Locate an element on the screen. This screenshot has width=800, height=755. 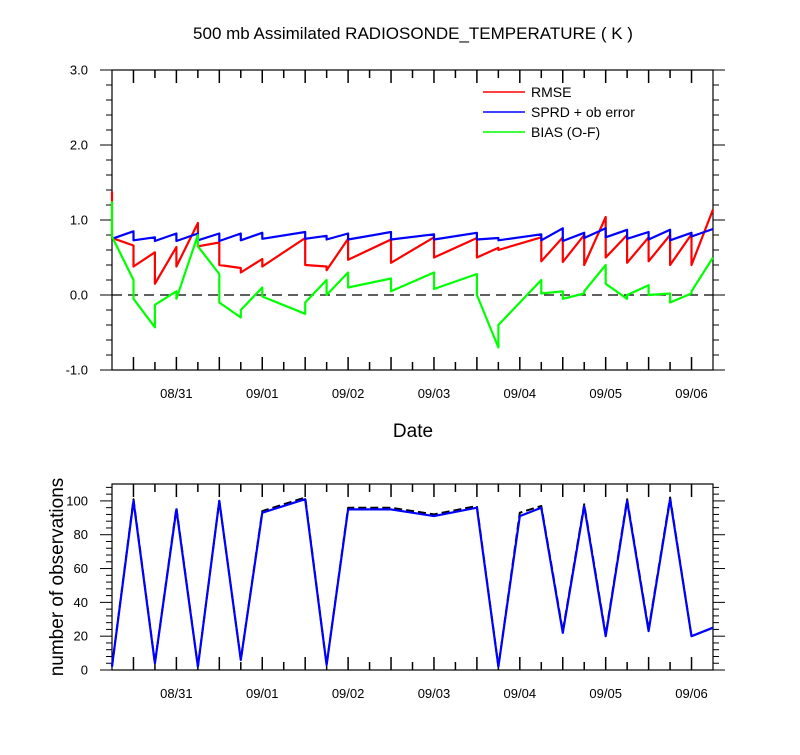
top-x-tick-label: 08/31 is located at coordinates (176, 393).